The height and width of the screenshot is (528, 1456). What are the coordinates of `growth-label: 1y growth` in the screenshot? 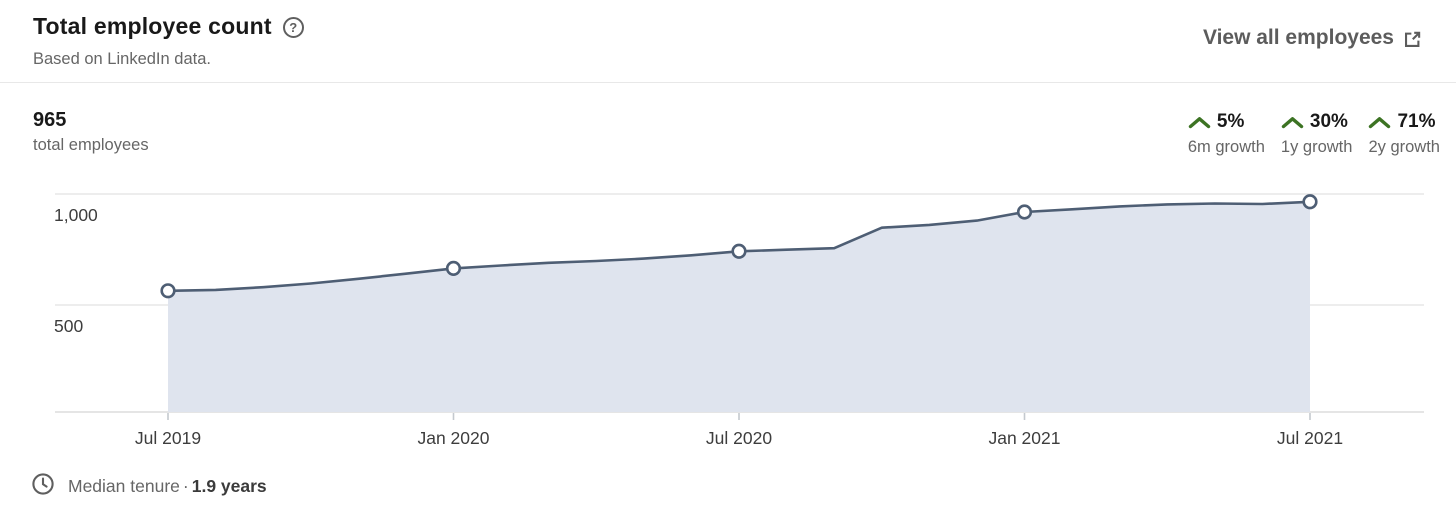 It's located at (1316, 147).